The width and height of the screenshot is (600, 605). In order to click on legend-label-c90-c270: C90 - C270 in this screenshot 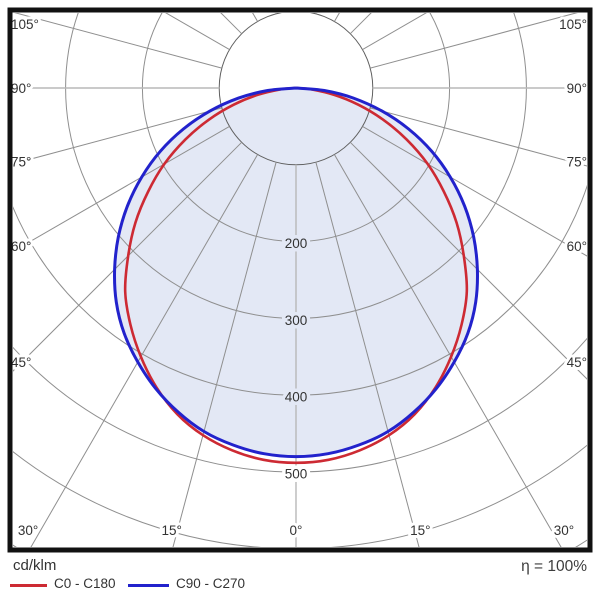, I will do `click(211, 583)`.